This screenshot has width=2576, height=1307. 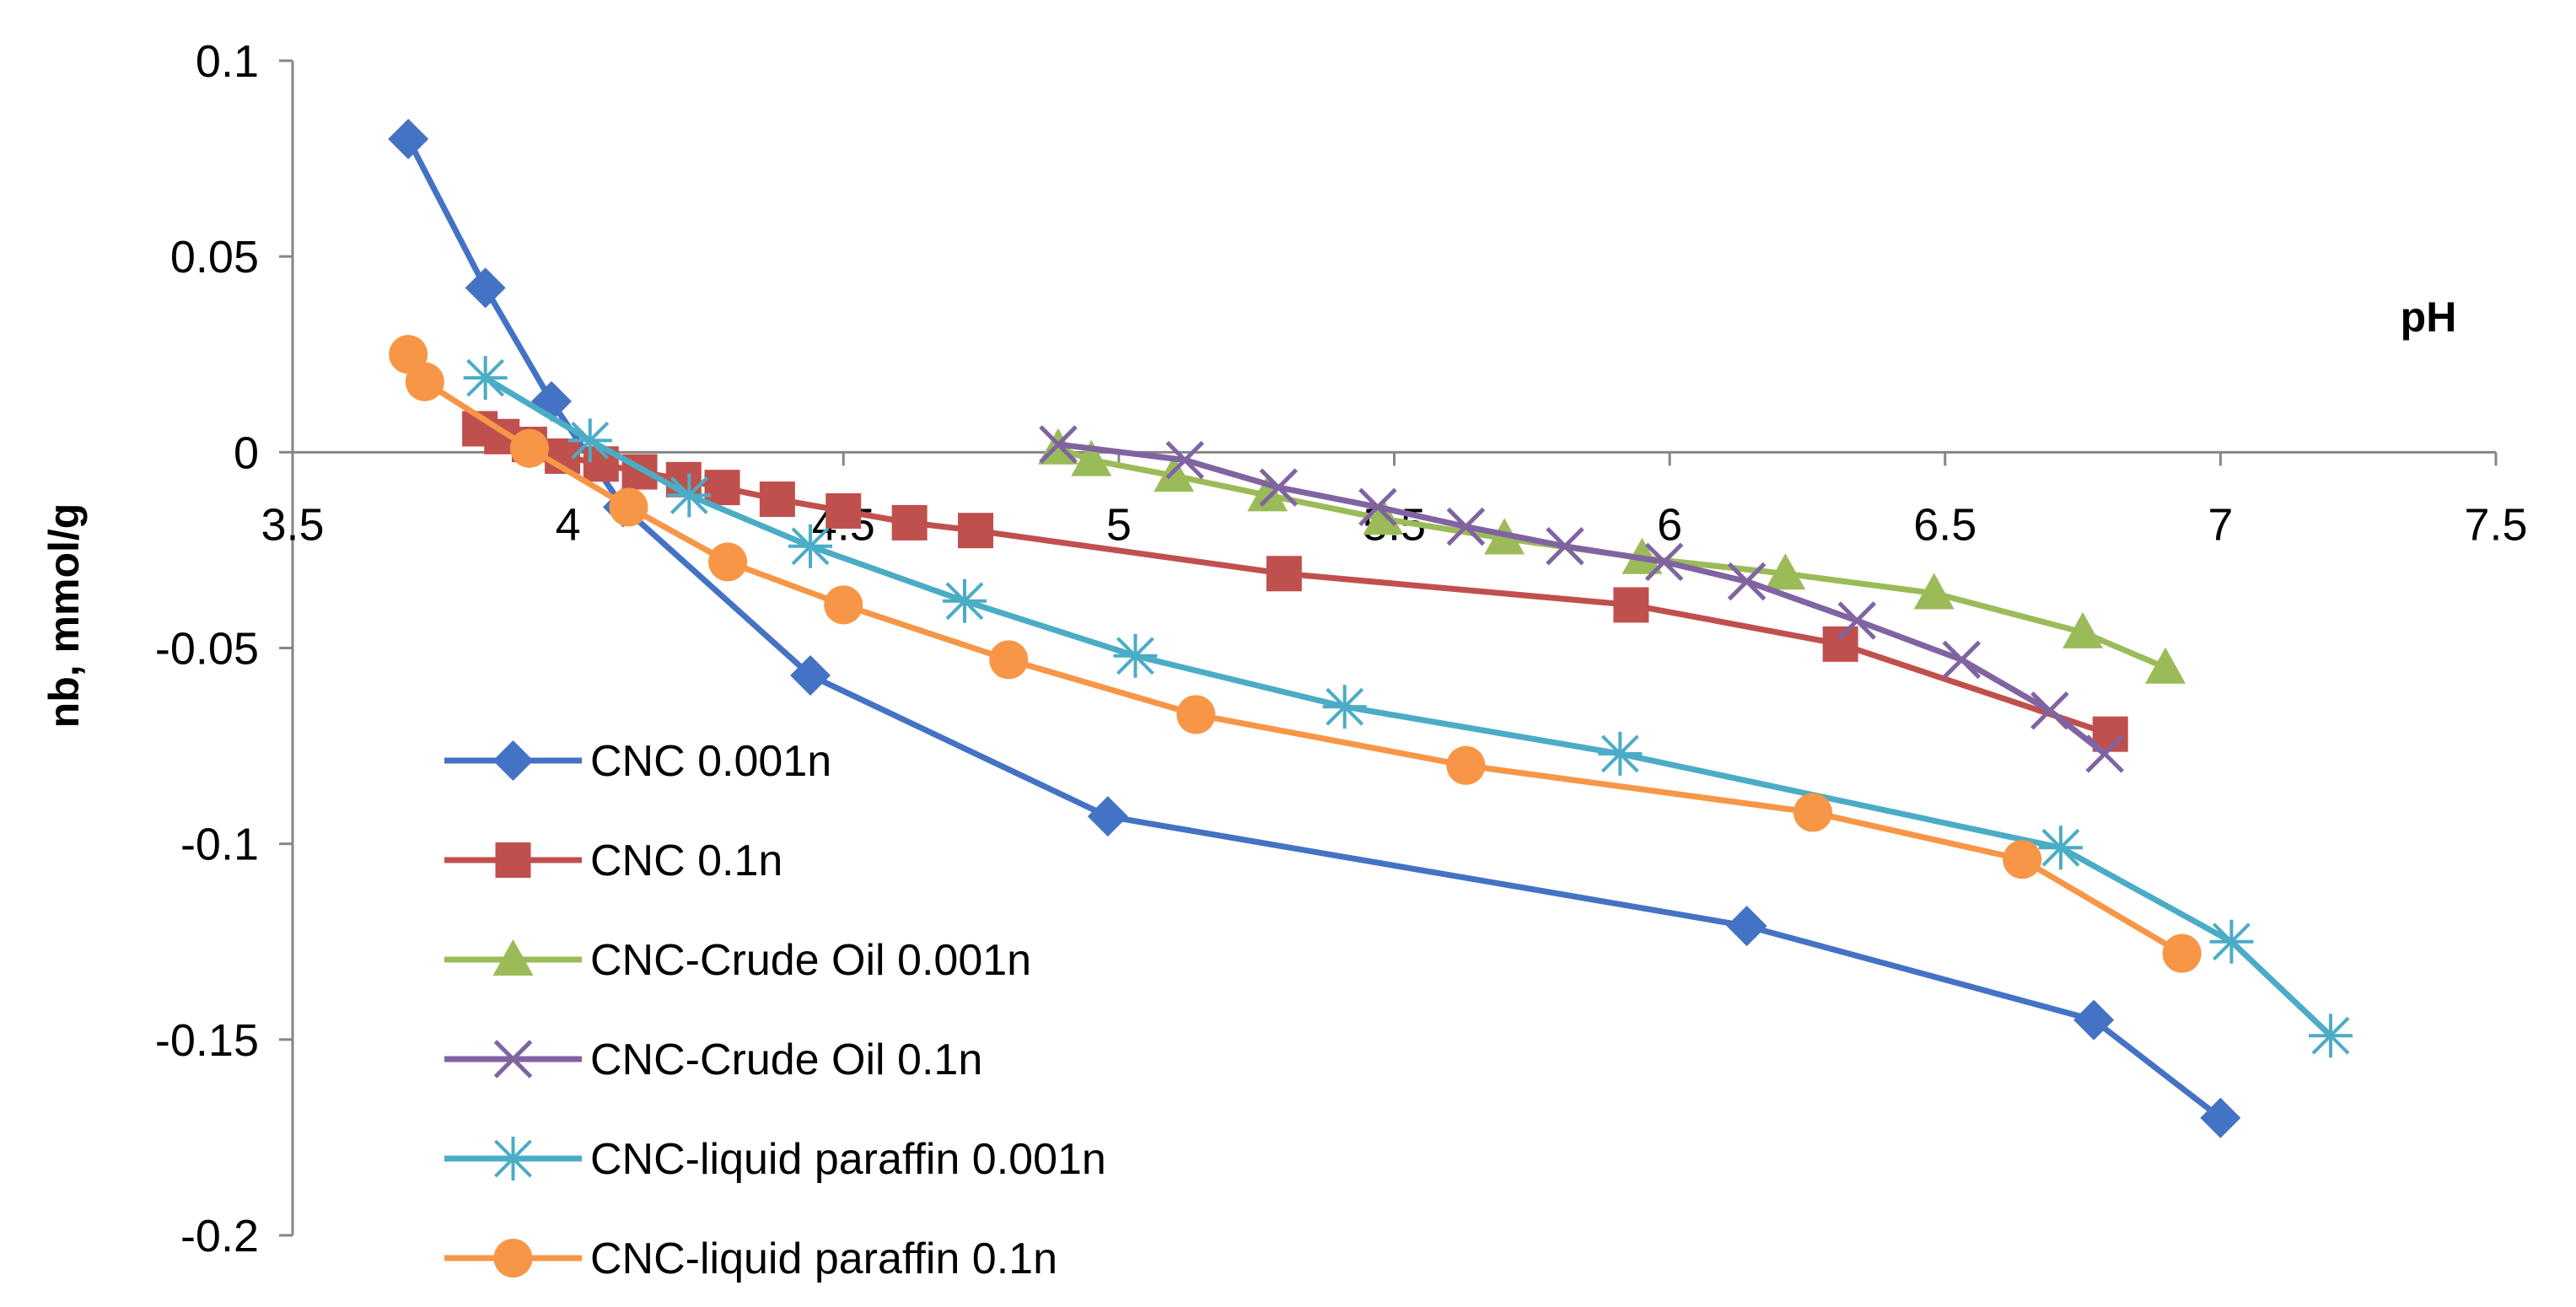 I want to click on y-tick-label: 0, so click(x=246, y=453).